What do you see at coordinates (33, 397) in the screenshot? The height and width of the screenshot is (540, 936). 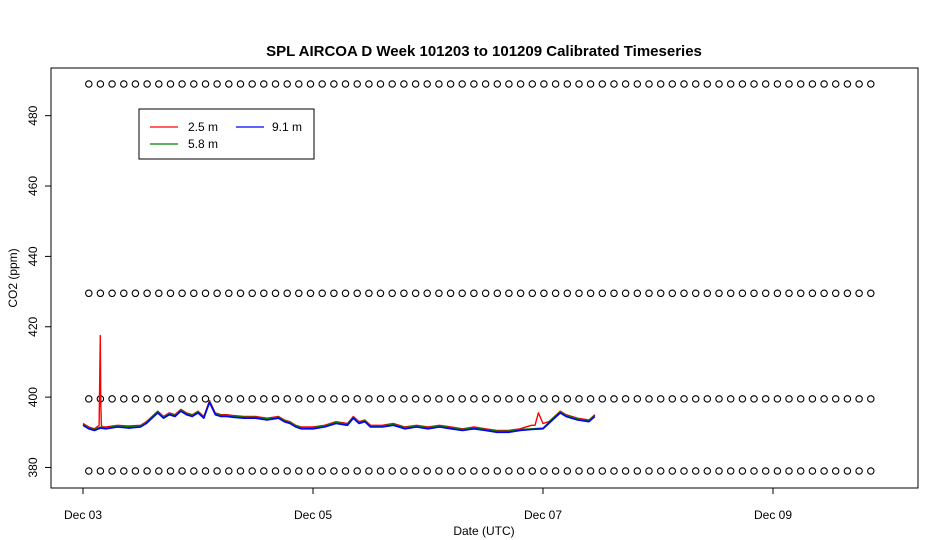 I see `y-tick-label: 400` at bounding box center [33, 397].